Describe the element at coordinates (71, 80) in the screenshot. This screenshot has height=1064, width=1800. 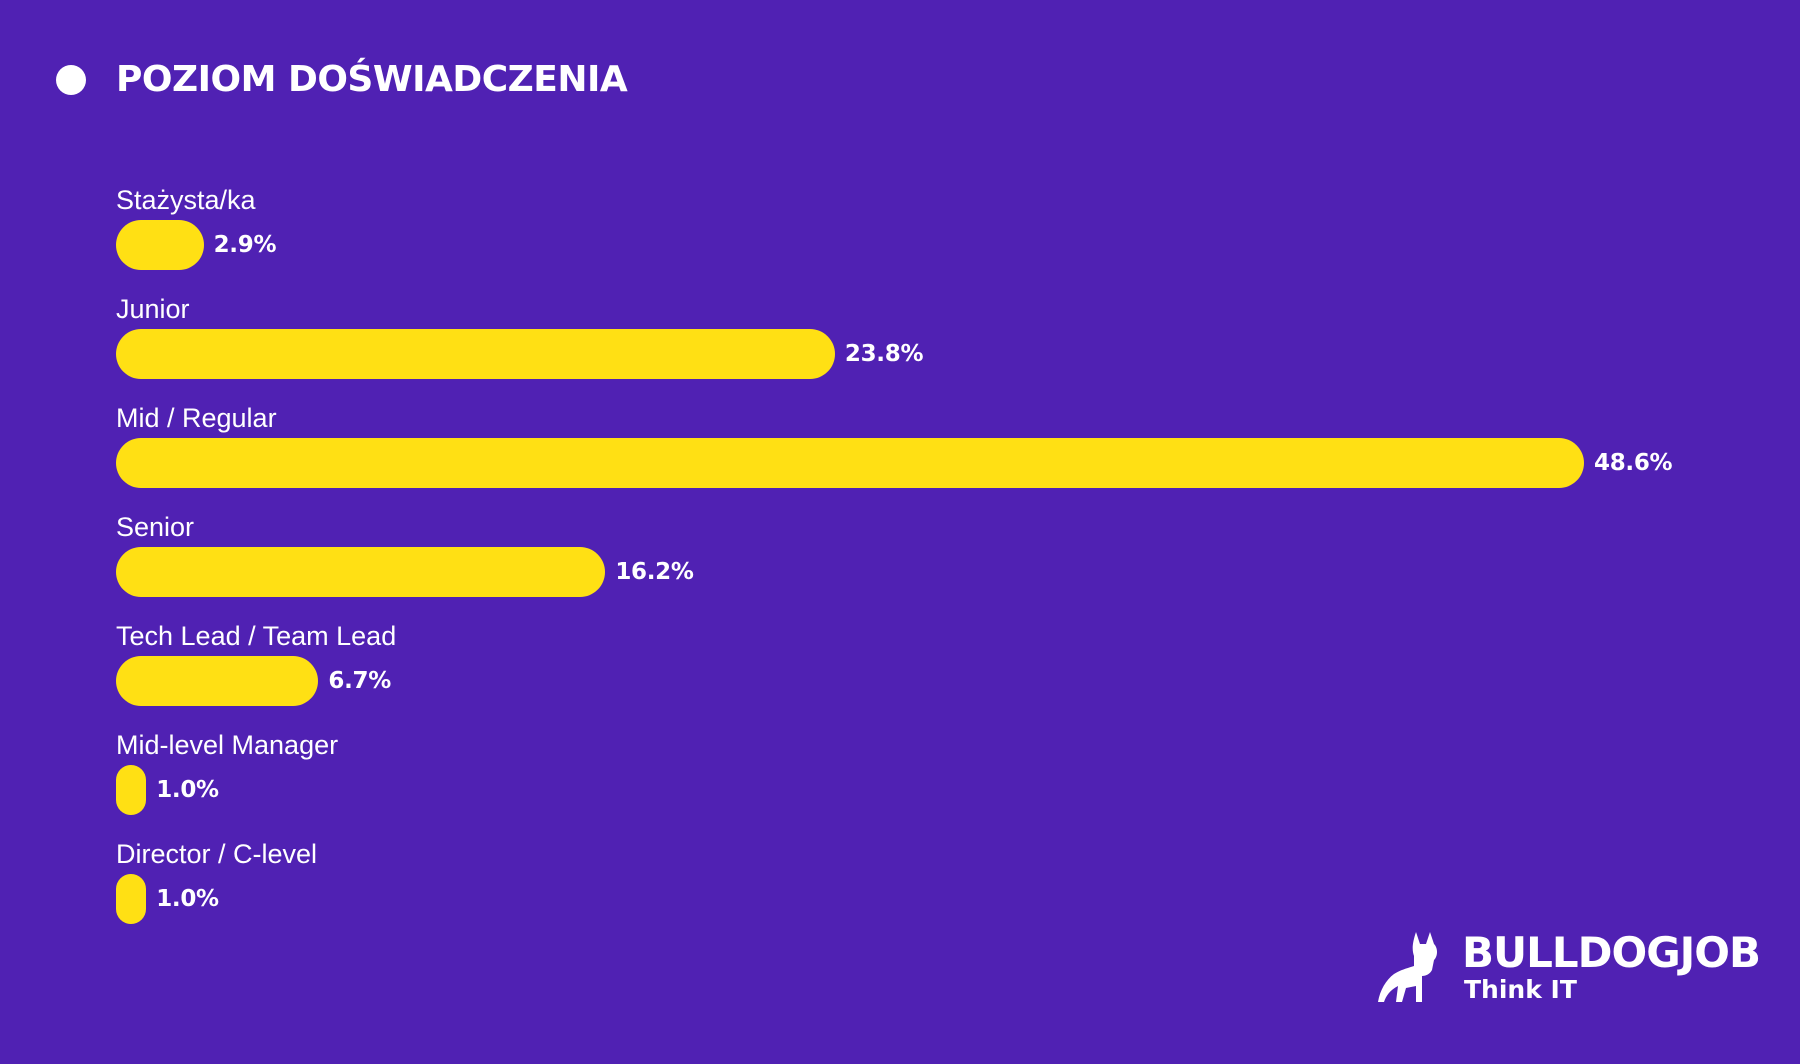
I see `title-bullet-icon` at that location.